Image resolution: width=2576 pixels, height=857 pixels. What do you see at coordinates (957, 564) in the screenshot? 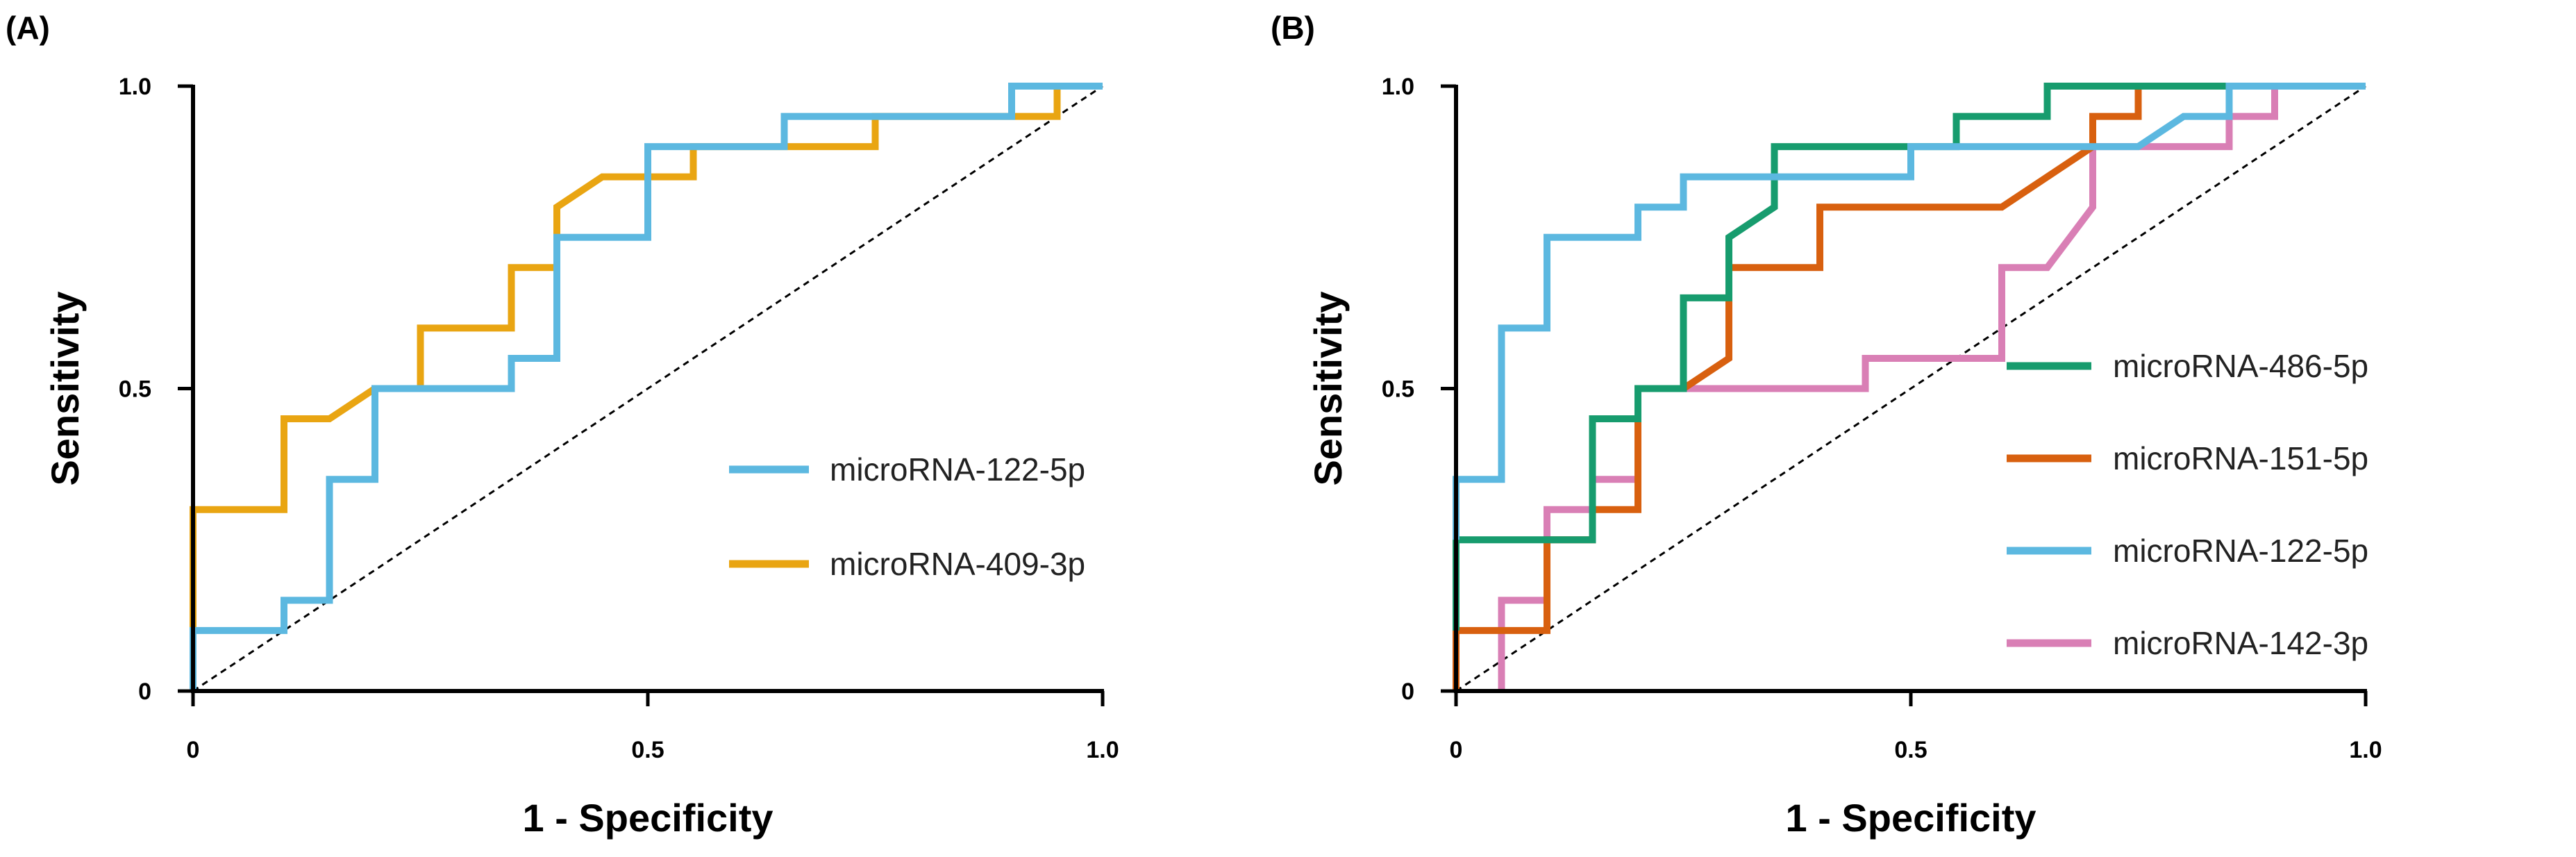
I see `legend-entry-label: microRNA-409-3p` at bounding box center [957, 564].